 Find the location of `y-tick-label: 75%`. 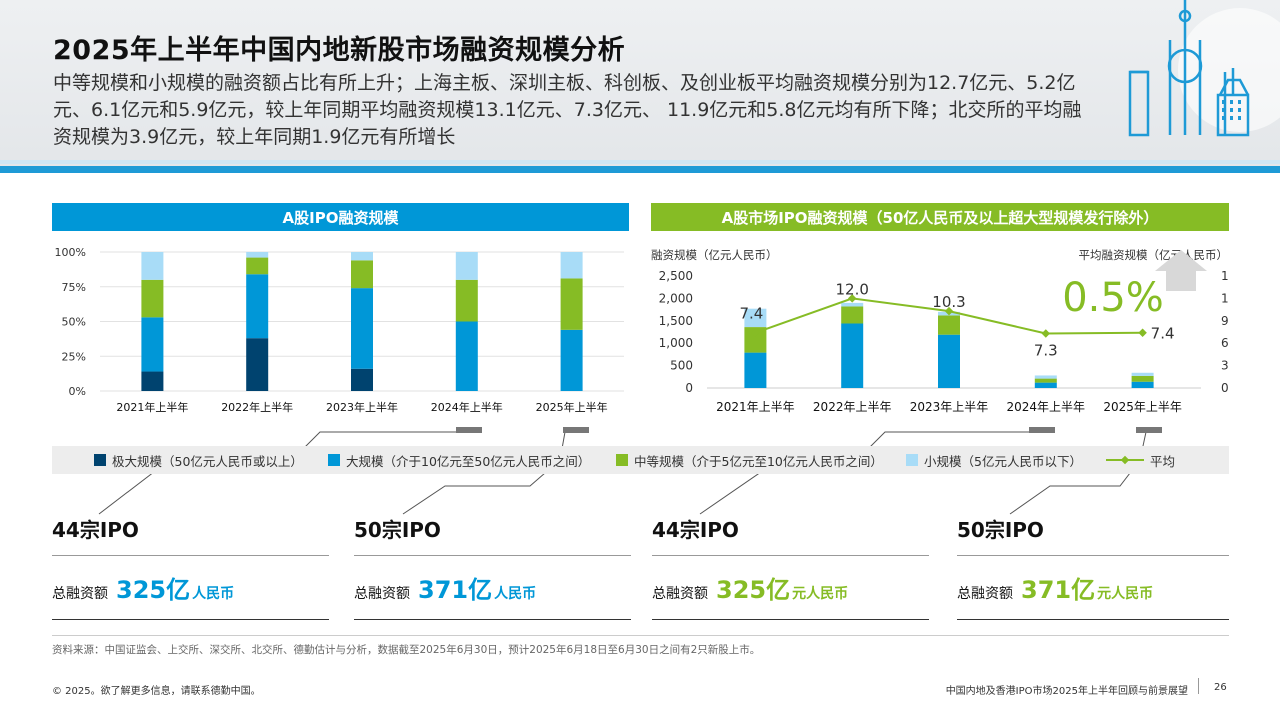

y-tick-label: 75% is located at coordinates (74, 287).